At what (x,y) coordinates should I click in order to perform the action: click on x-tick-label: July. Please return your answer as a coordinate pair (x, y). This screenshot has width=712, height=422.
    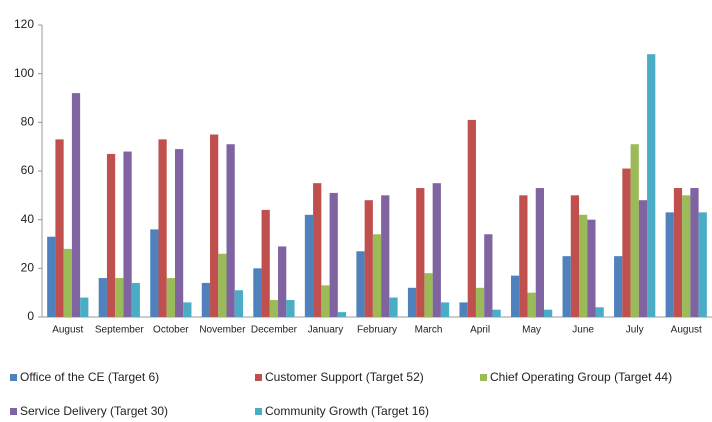
    Looking at the image, I should click on (635, 330).